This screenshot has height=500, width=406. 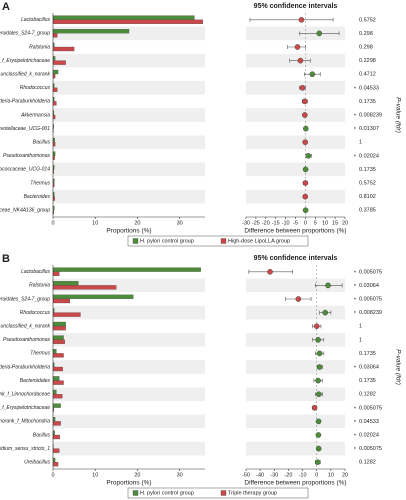 What do you see at coordinates (25, 170) in the screenshot?
I see `category-label: Ruminococcaceae_UCG-014` at bounding box center [25, 170].